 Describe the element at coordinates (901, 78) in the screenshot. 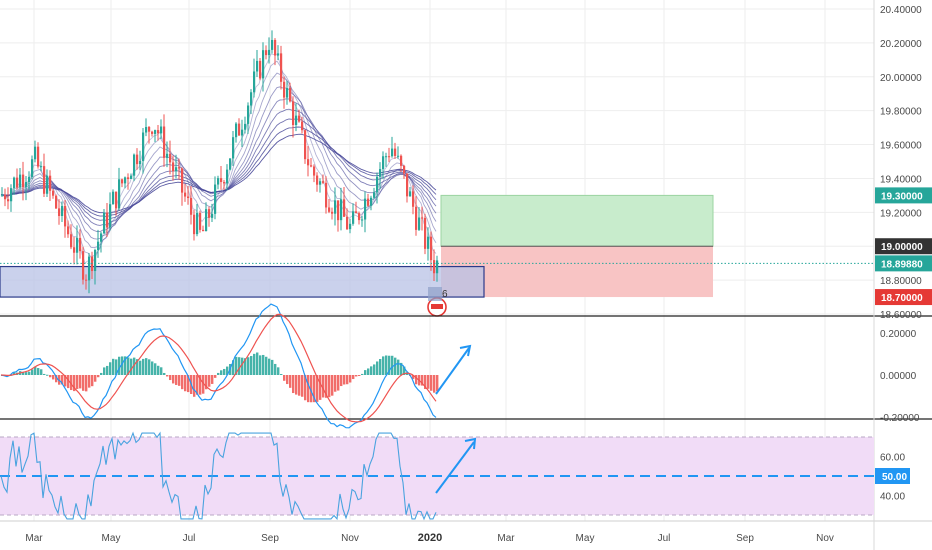

I see `price-tick-label: 20.00000` at that location.